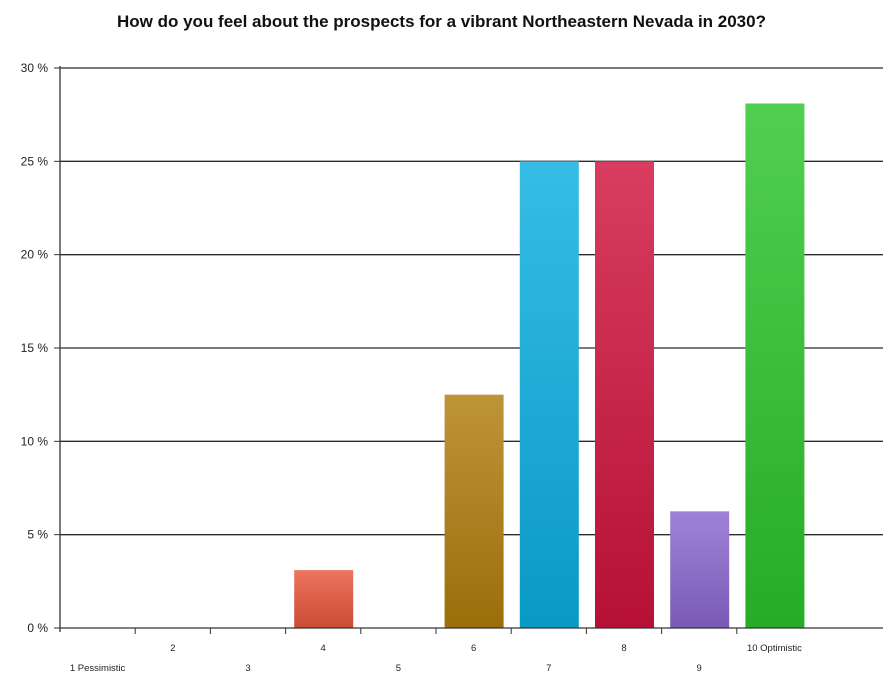 This screenshot has width=883, height=675. I want to click on x-tick-label: 8, so click(623, 648).